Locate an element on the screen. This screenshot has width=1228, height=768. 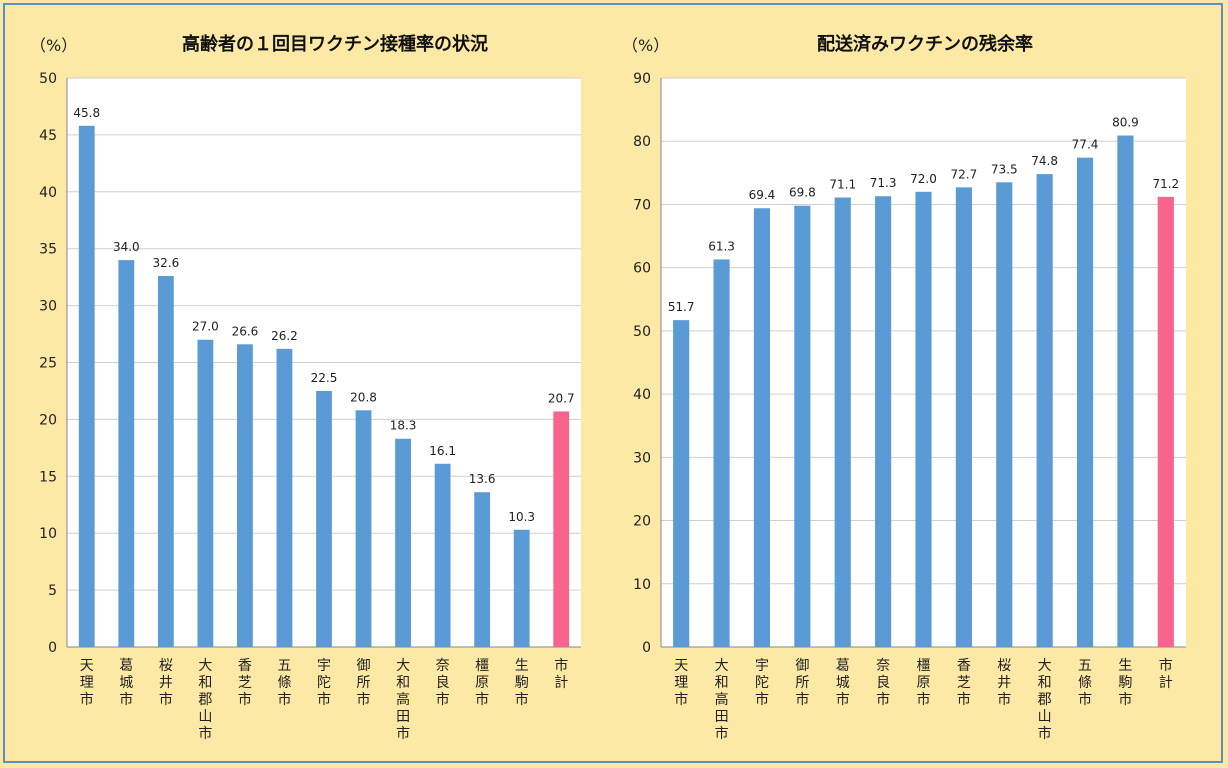
data-label: 77.4 is located at coordinates (1085, 145).